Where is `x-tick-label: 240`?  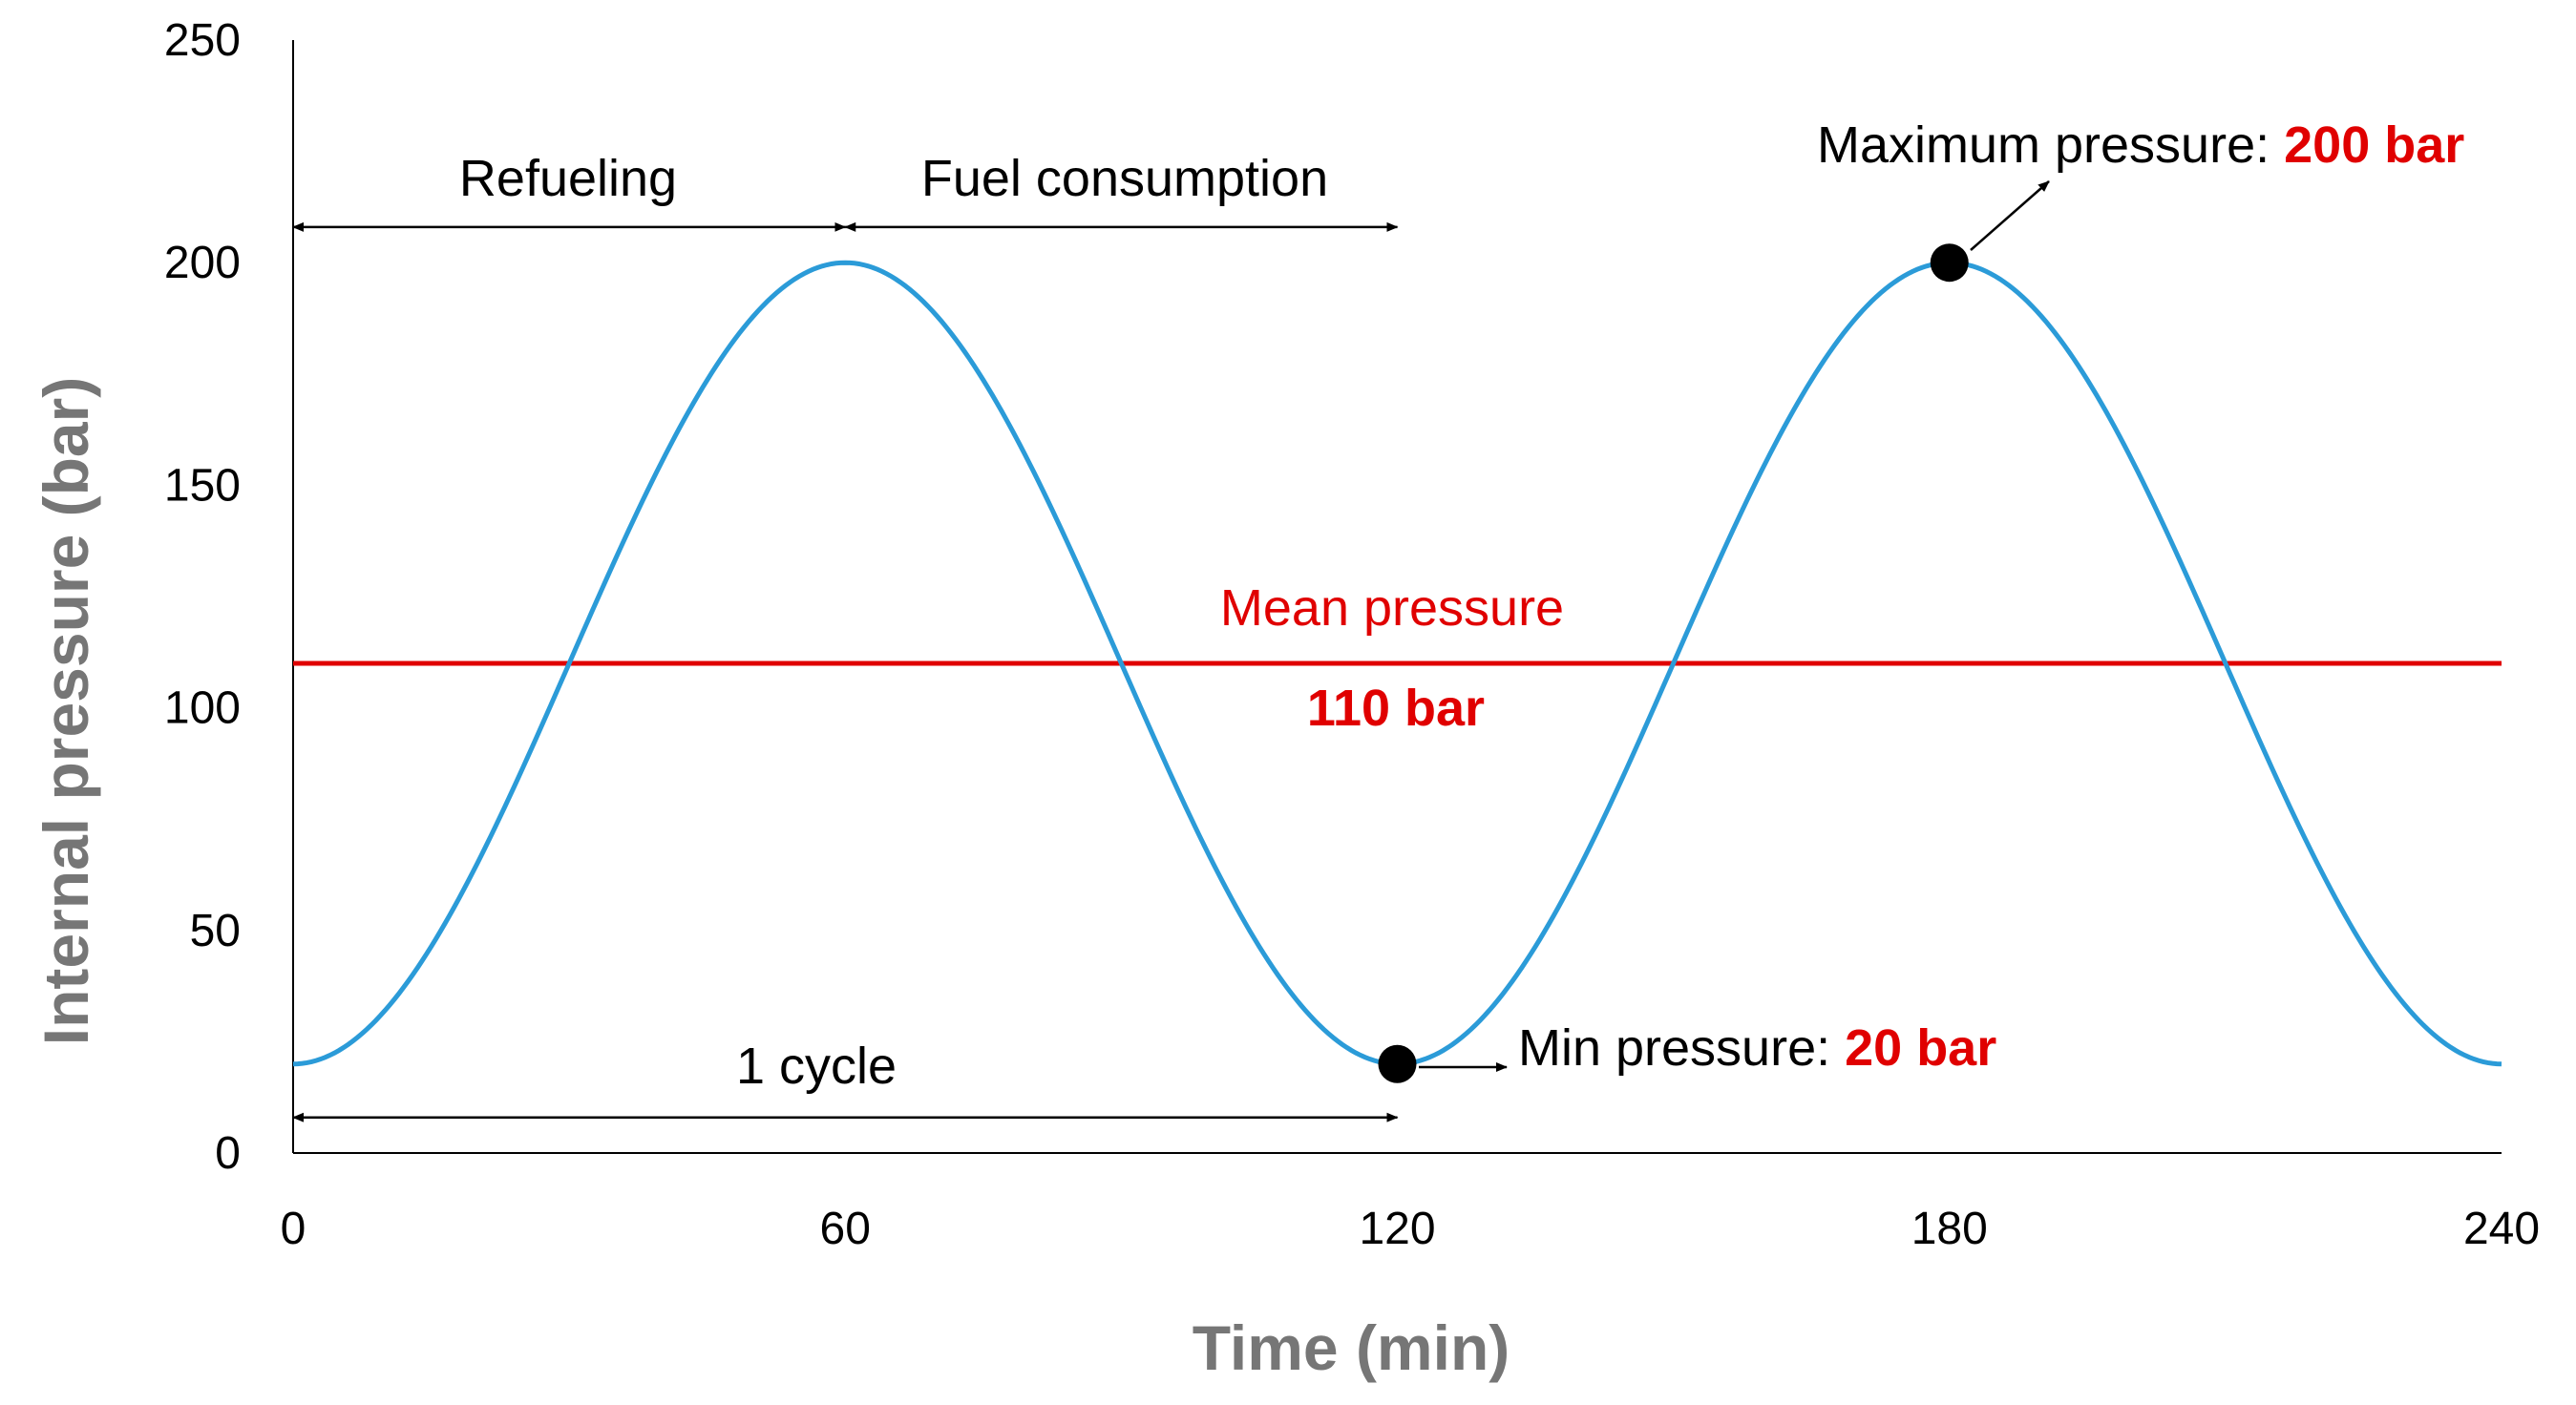 x-tick-label: 240 is located at coordinates (2501, 1229).